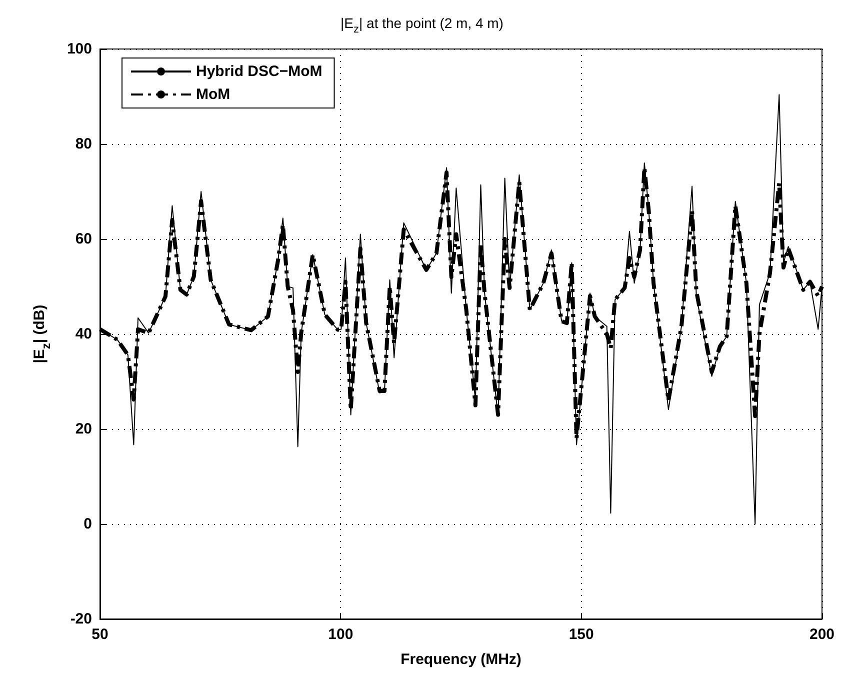  I want to click on y-tick-label: 100, so click(79, 49).